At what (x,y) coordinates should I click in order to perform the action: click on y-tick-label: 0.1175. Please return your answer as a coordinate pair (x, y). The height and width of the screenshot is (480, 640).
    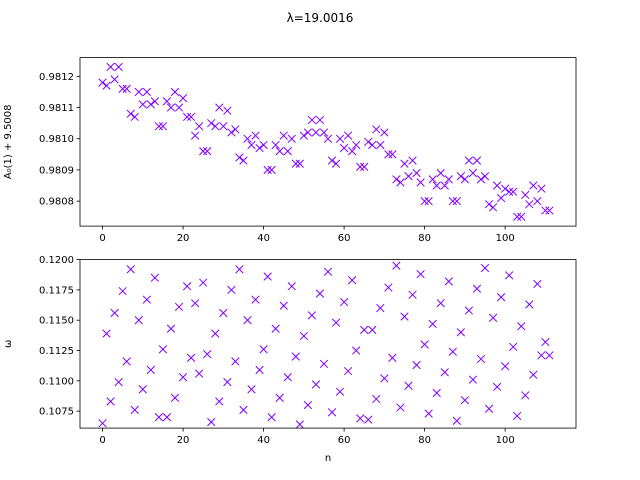
    Looking at the image, I should click on (56, 290).